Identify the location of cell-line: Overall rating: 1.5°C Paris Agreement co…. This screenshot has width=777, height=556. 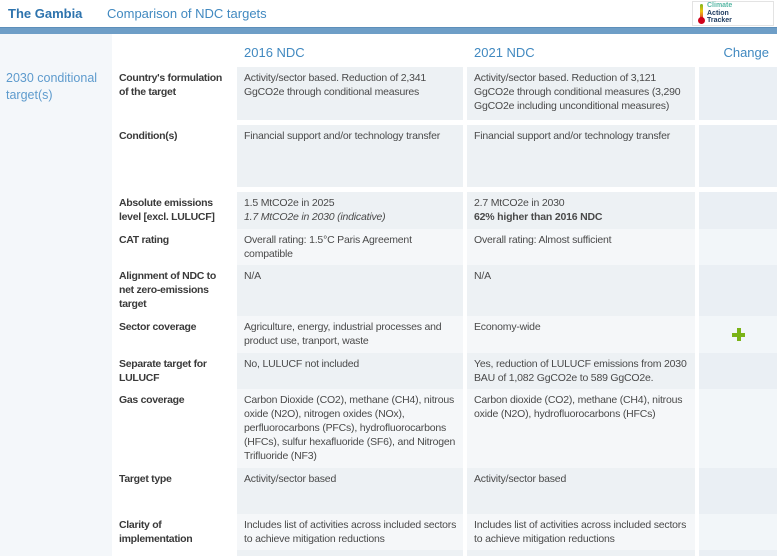
(328, 246).